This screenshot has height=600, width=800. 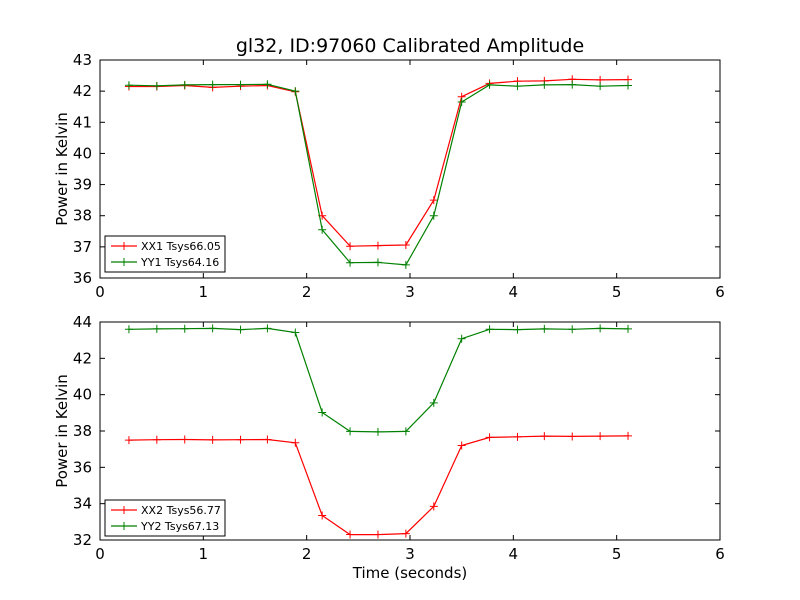 What do you see at coordinates (82, 122) in the screenshot?
I see `y-tick-label: 41` at bounding box center [82, 122].